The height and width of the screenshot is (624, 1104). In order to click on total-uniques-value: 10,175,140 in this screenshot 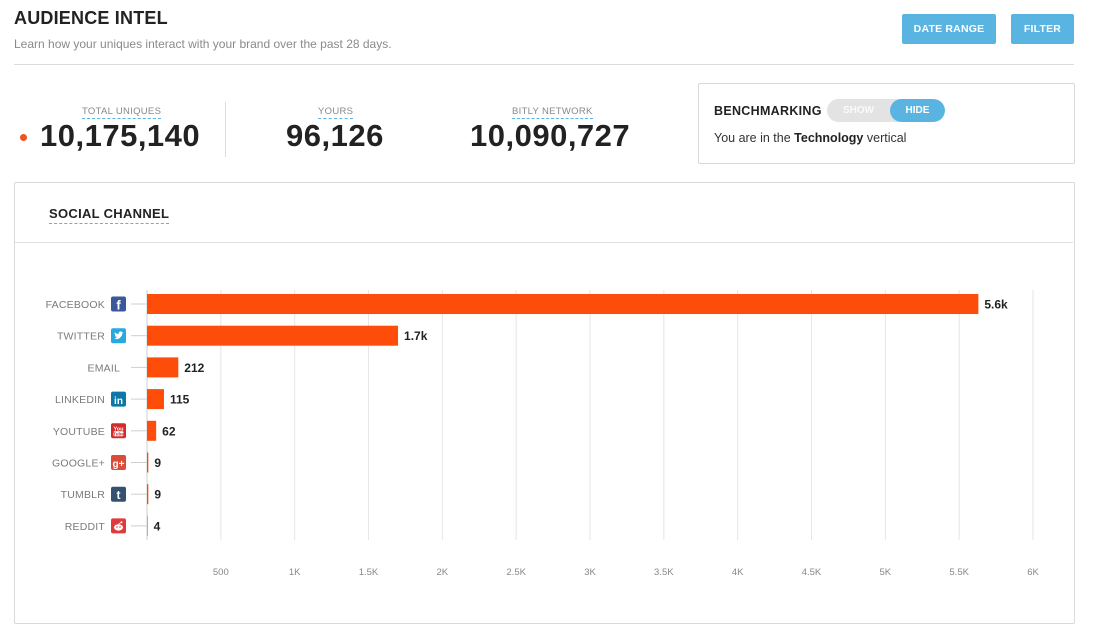, I will do `click(120, 135)`.